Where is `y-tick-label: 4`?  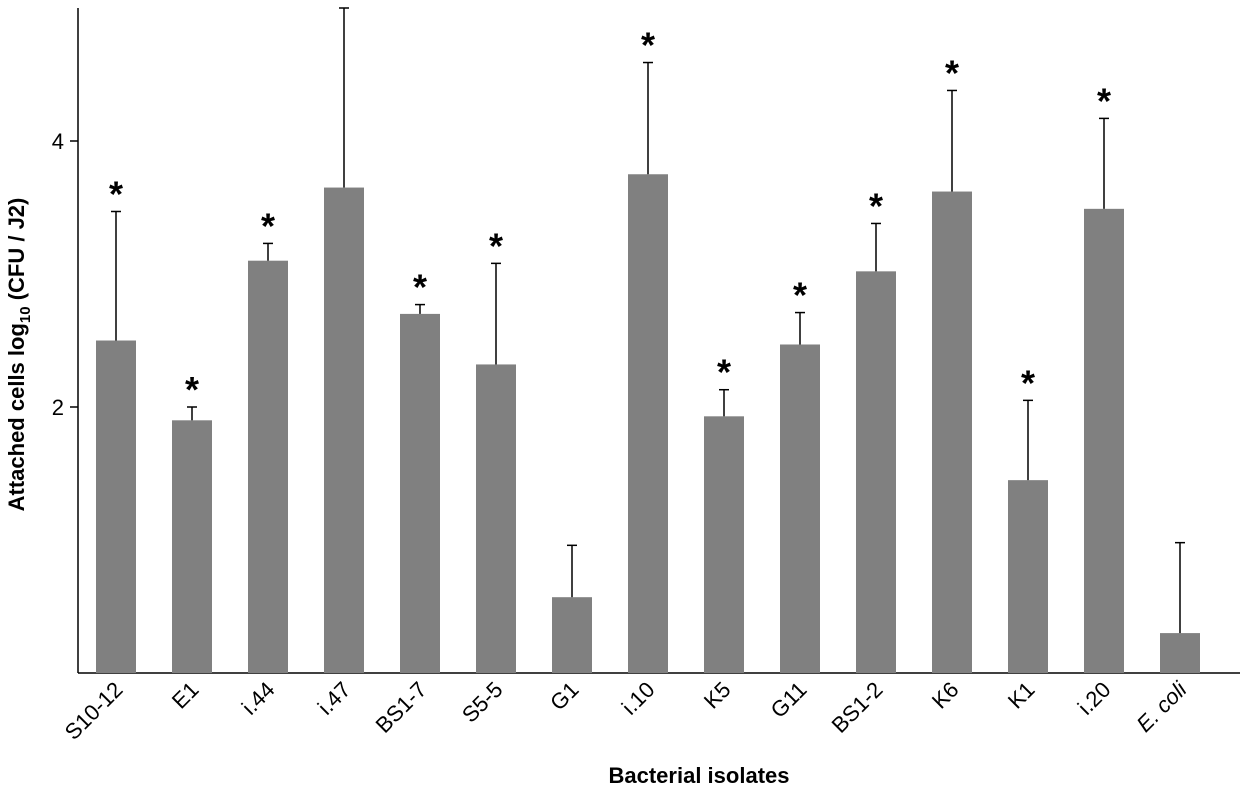
y-tick-label: 4 is located at coordinates (58, 141).